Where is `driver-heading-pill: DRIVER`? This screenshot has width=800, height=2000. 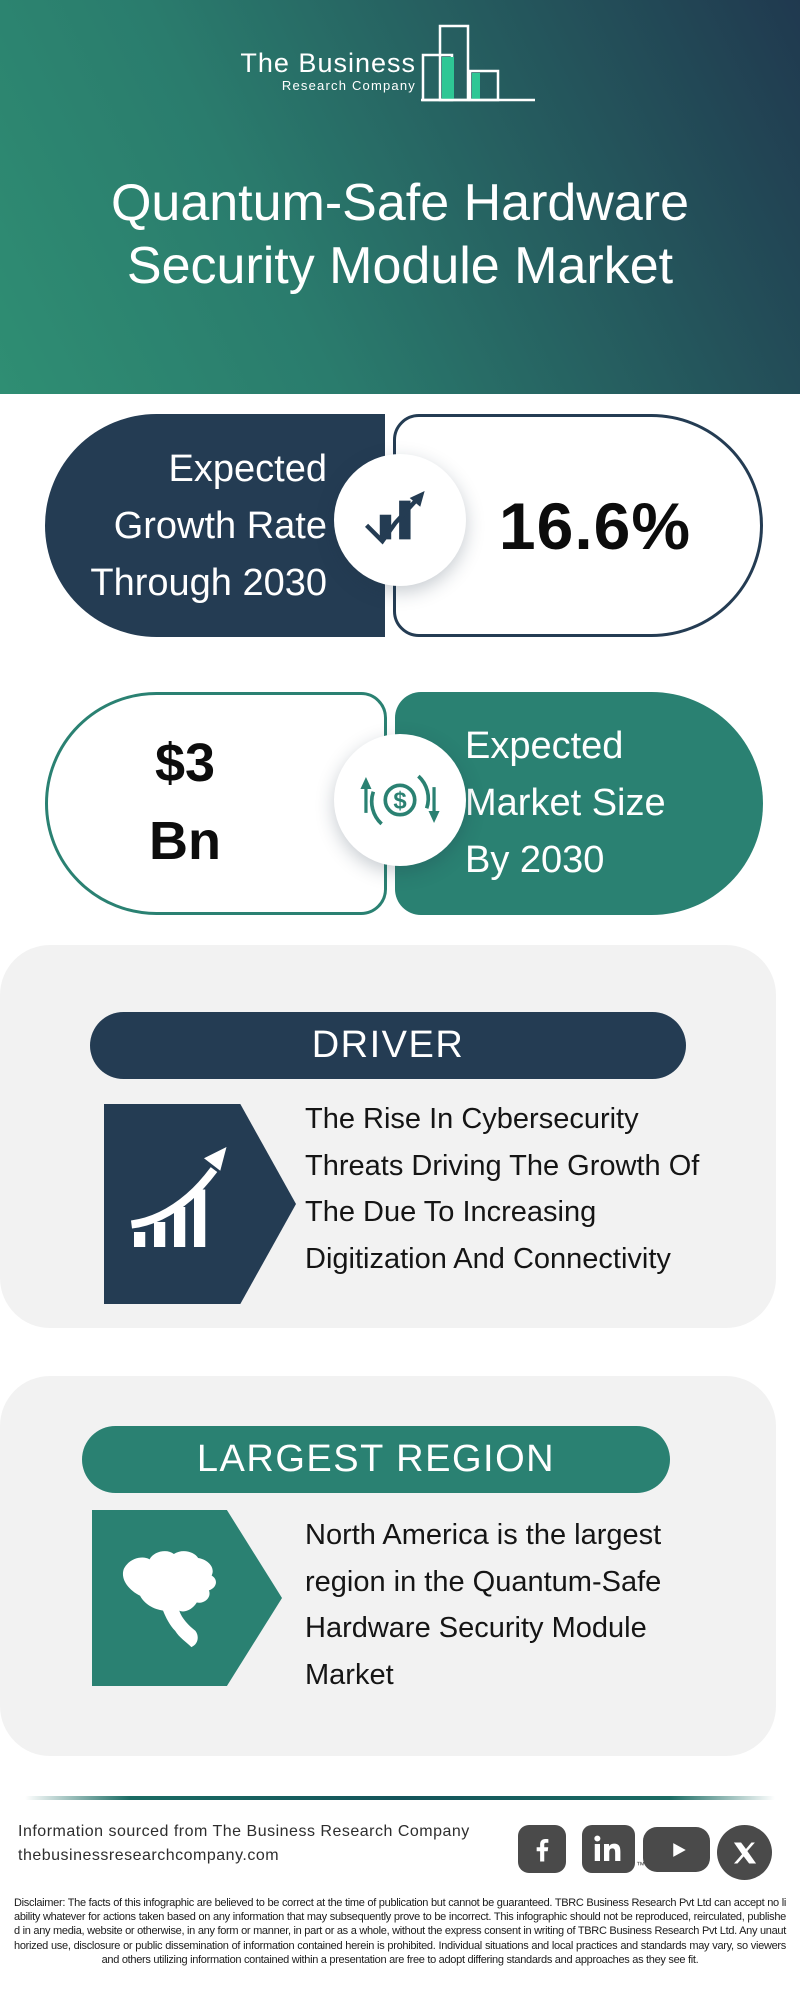 driver-heading-pill: DRIVER is located at coordinates (388, 1045).